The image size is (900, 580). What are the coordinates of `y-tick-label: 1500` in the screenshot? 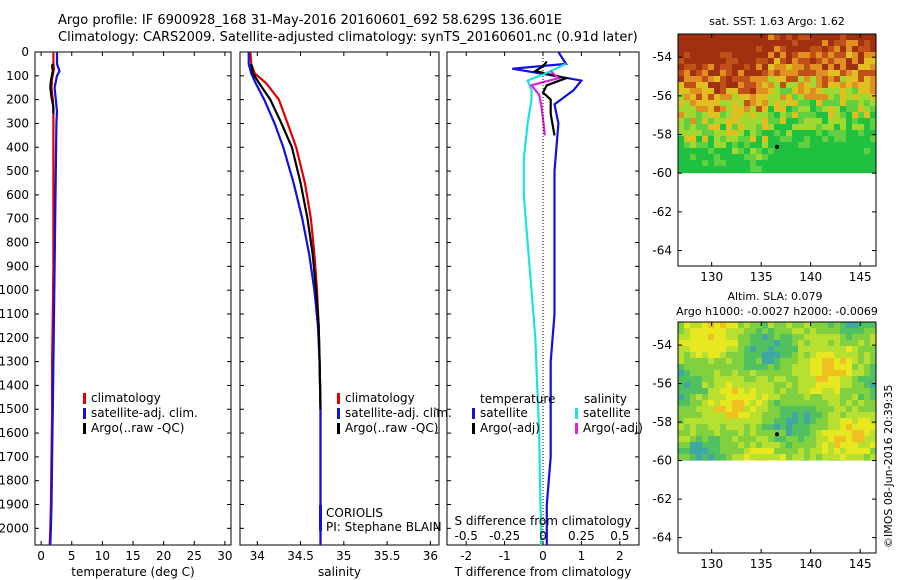 It's located at (14, 409).